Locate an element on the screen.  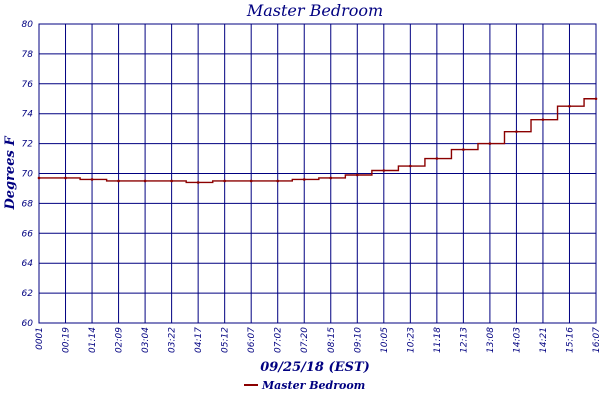
x-tick-label: 08:15 is located at coordinates (332, 340).